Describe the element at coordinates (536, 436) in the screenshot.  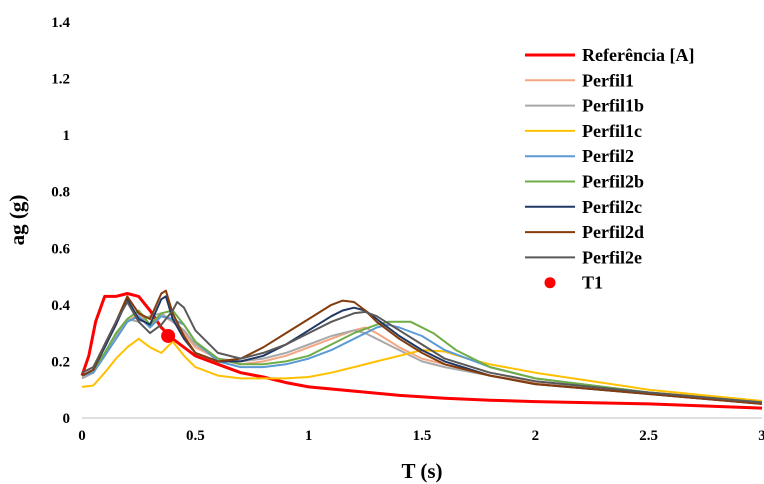
I see `x-tick-label: 2` at that location.